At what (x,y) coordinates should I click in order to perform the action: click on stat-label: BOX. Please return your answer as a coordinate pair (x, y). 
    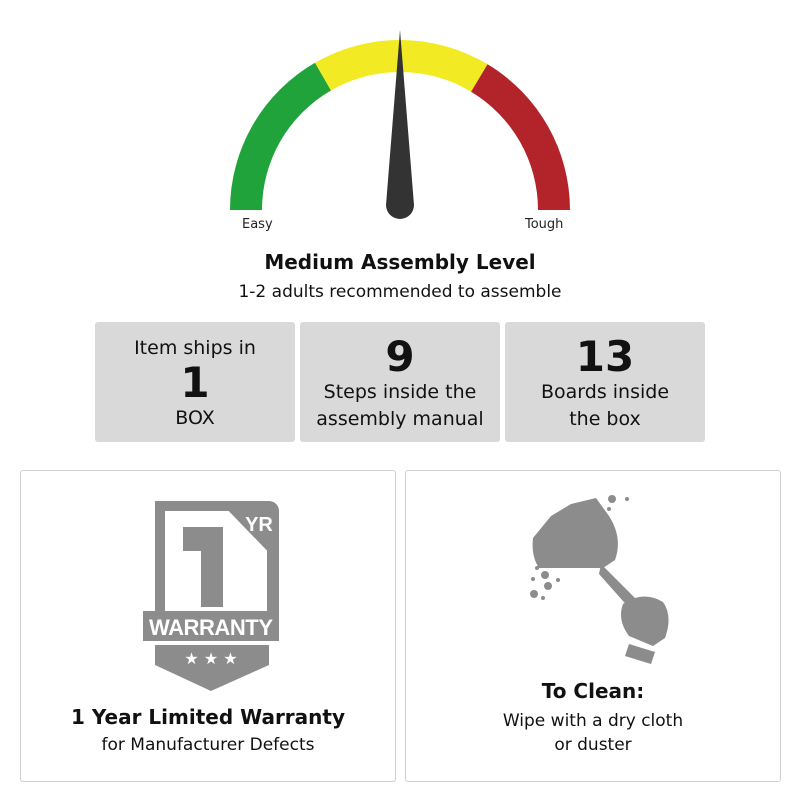
    Looking at the image, I should click on (195, 418).